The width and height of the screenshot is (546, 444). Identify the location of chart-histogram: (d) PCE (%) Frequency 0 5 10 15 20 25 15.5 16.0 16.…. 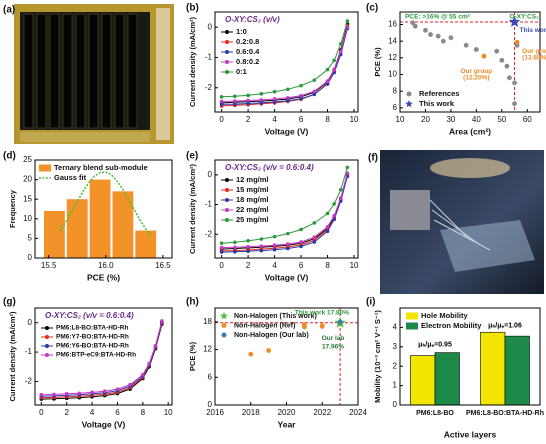
(88, 216).